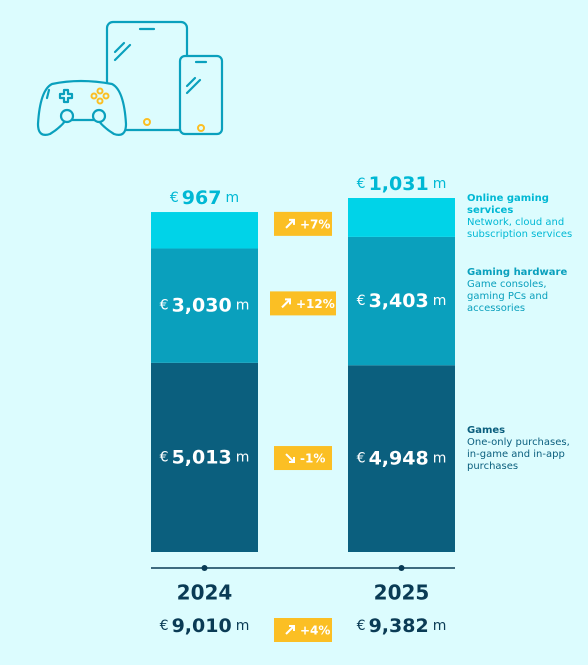  I want to click on value-label: €5,013 m, so click(205, 457).